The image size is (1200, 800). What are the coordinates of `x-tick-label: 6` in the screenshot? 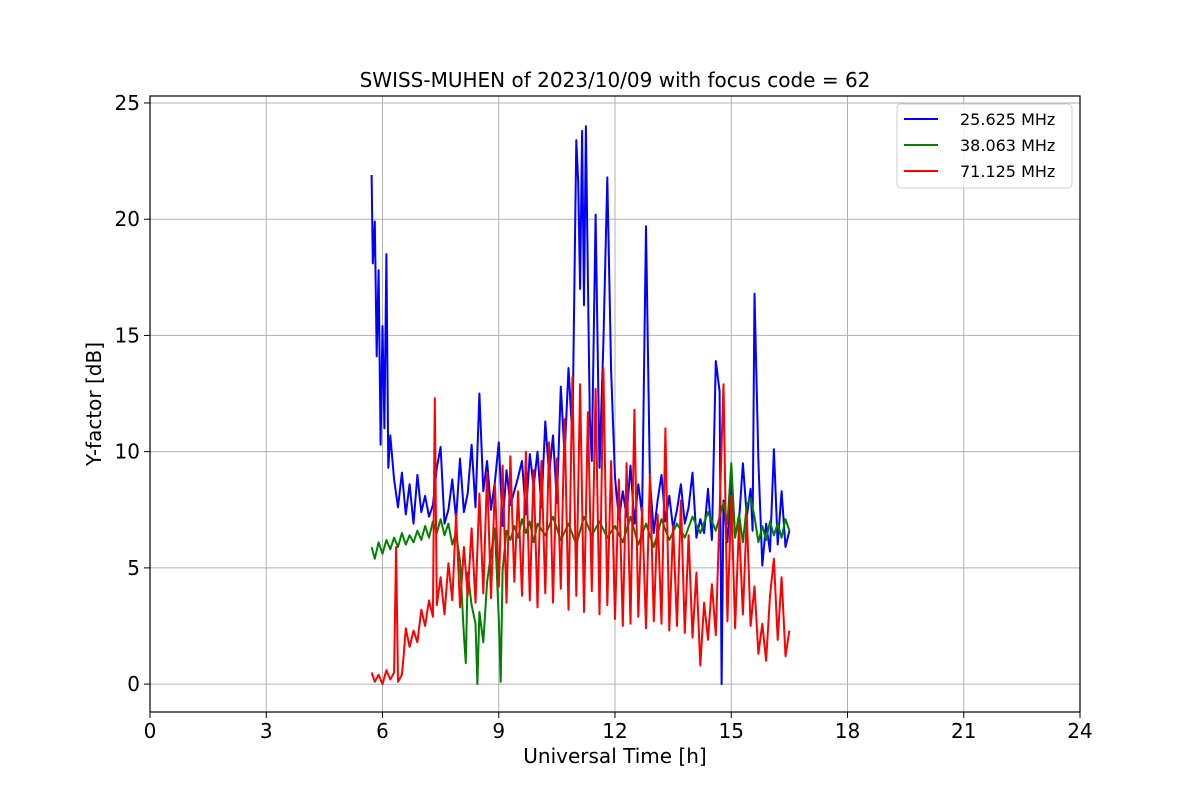 It's located at (382, 731).